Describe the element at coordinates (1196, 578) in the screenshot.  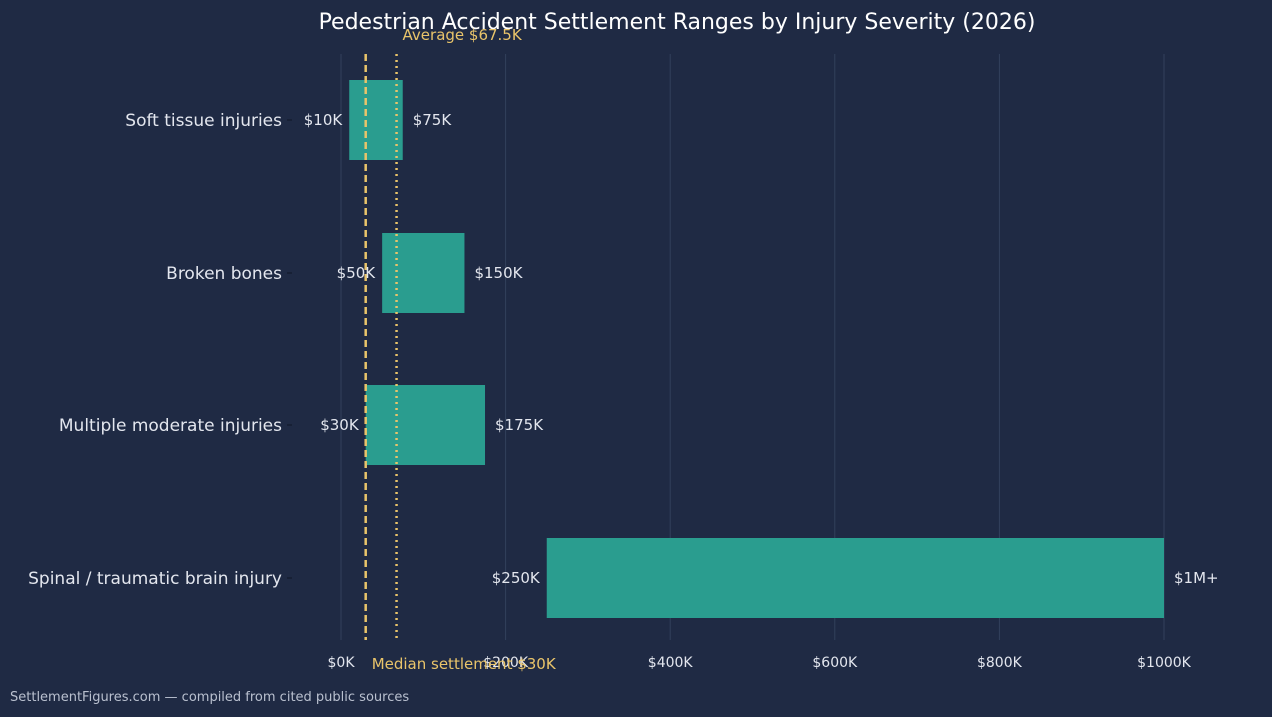
I see `high-value-label: $1M+` at that location.